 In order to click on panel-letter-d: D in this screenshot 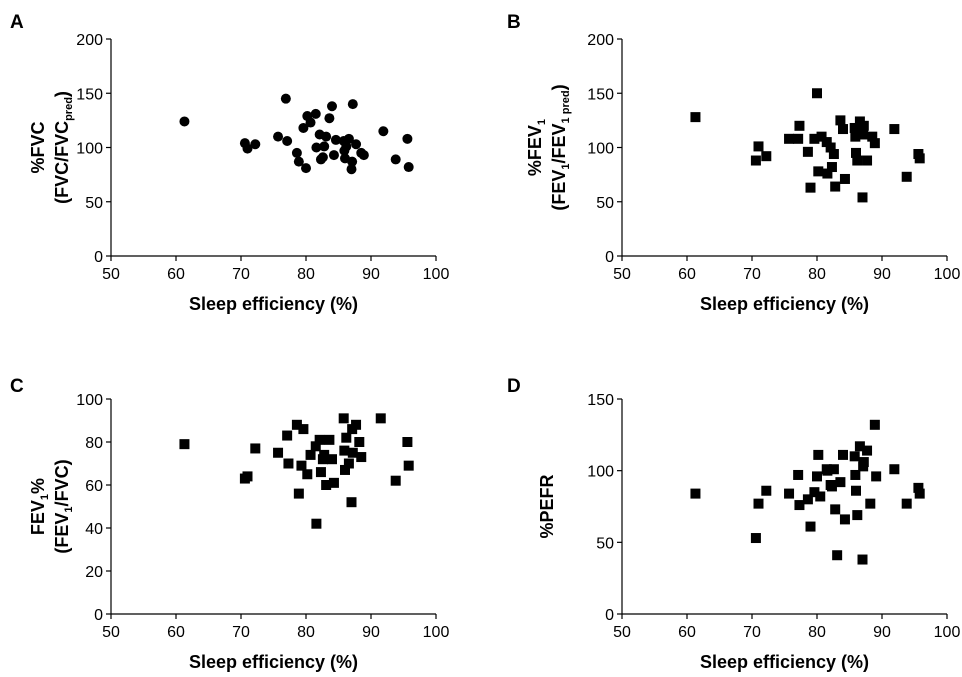, I will do `click(514, 386)`.